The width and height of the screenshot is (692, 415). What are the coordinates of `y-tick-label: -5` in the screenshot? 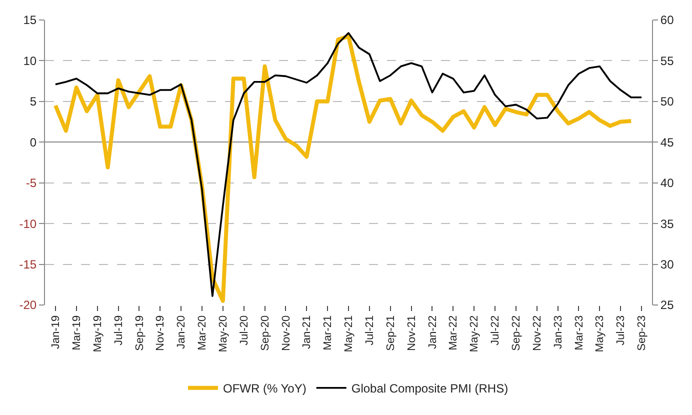 It's located at (31, 183).